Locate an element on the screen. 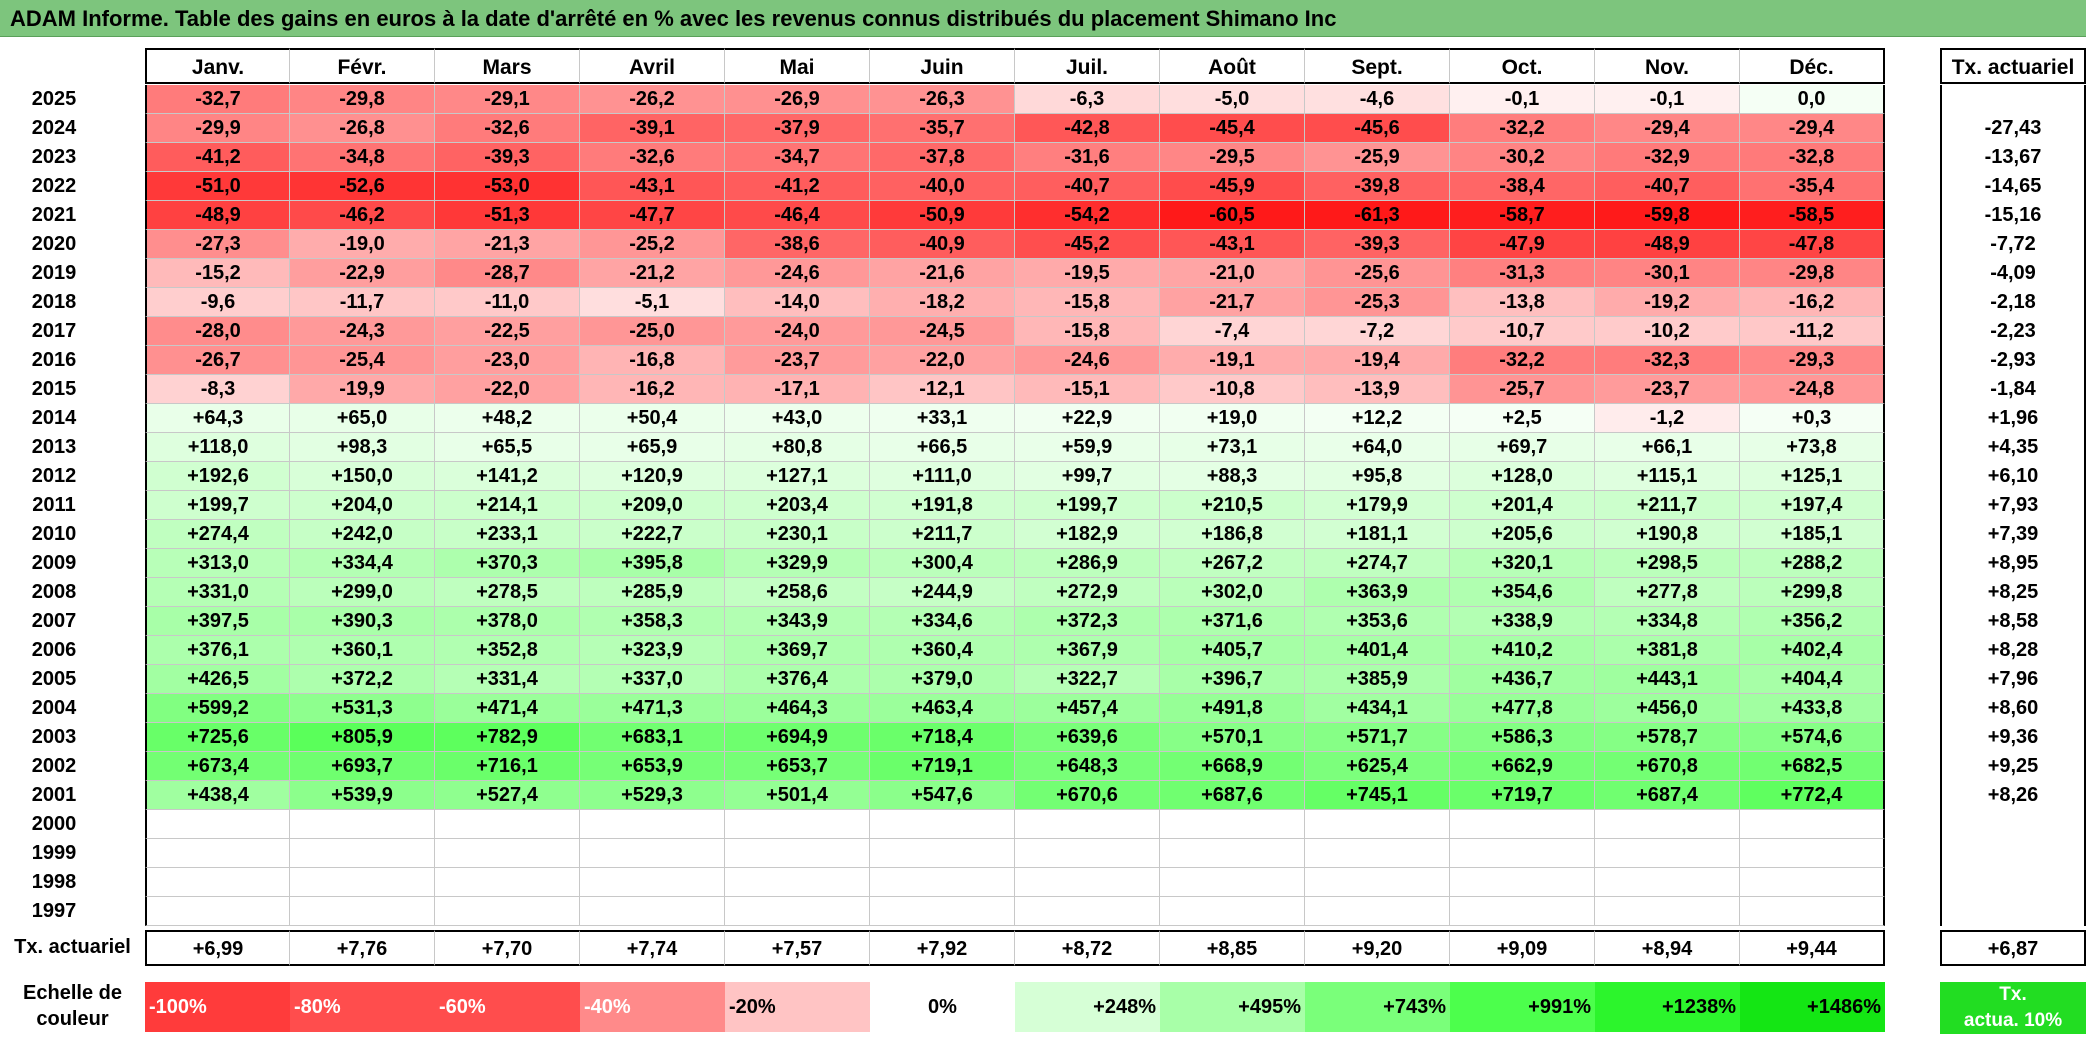 This screenshot has width=2086, height=1037. footer-cell: +7,70 is located at coordinates (507, 948).